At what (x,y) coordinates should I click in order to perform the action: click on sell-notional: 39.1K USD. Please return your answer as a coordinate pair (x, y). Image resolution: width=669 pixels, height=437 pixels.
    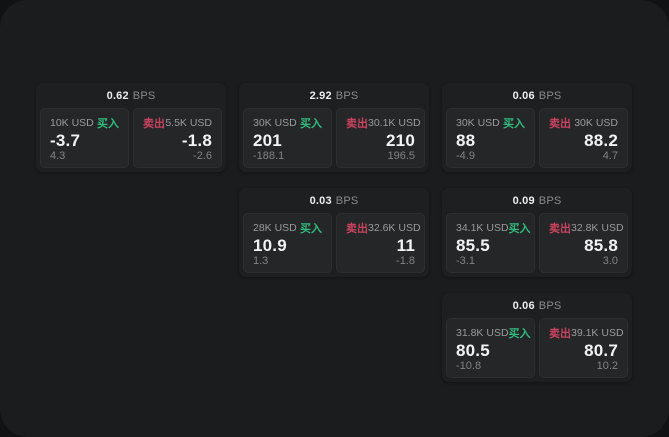
    Looking at the image, I should click on (597, 333).